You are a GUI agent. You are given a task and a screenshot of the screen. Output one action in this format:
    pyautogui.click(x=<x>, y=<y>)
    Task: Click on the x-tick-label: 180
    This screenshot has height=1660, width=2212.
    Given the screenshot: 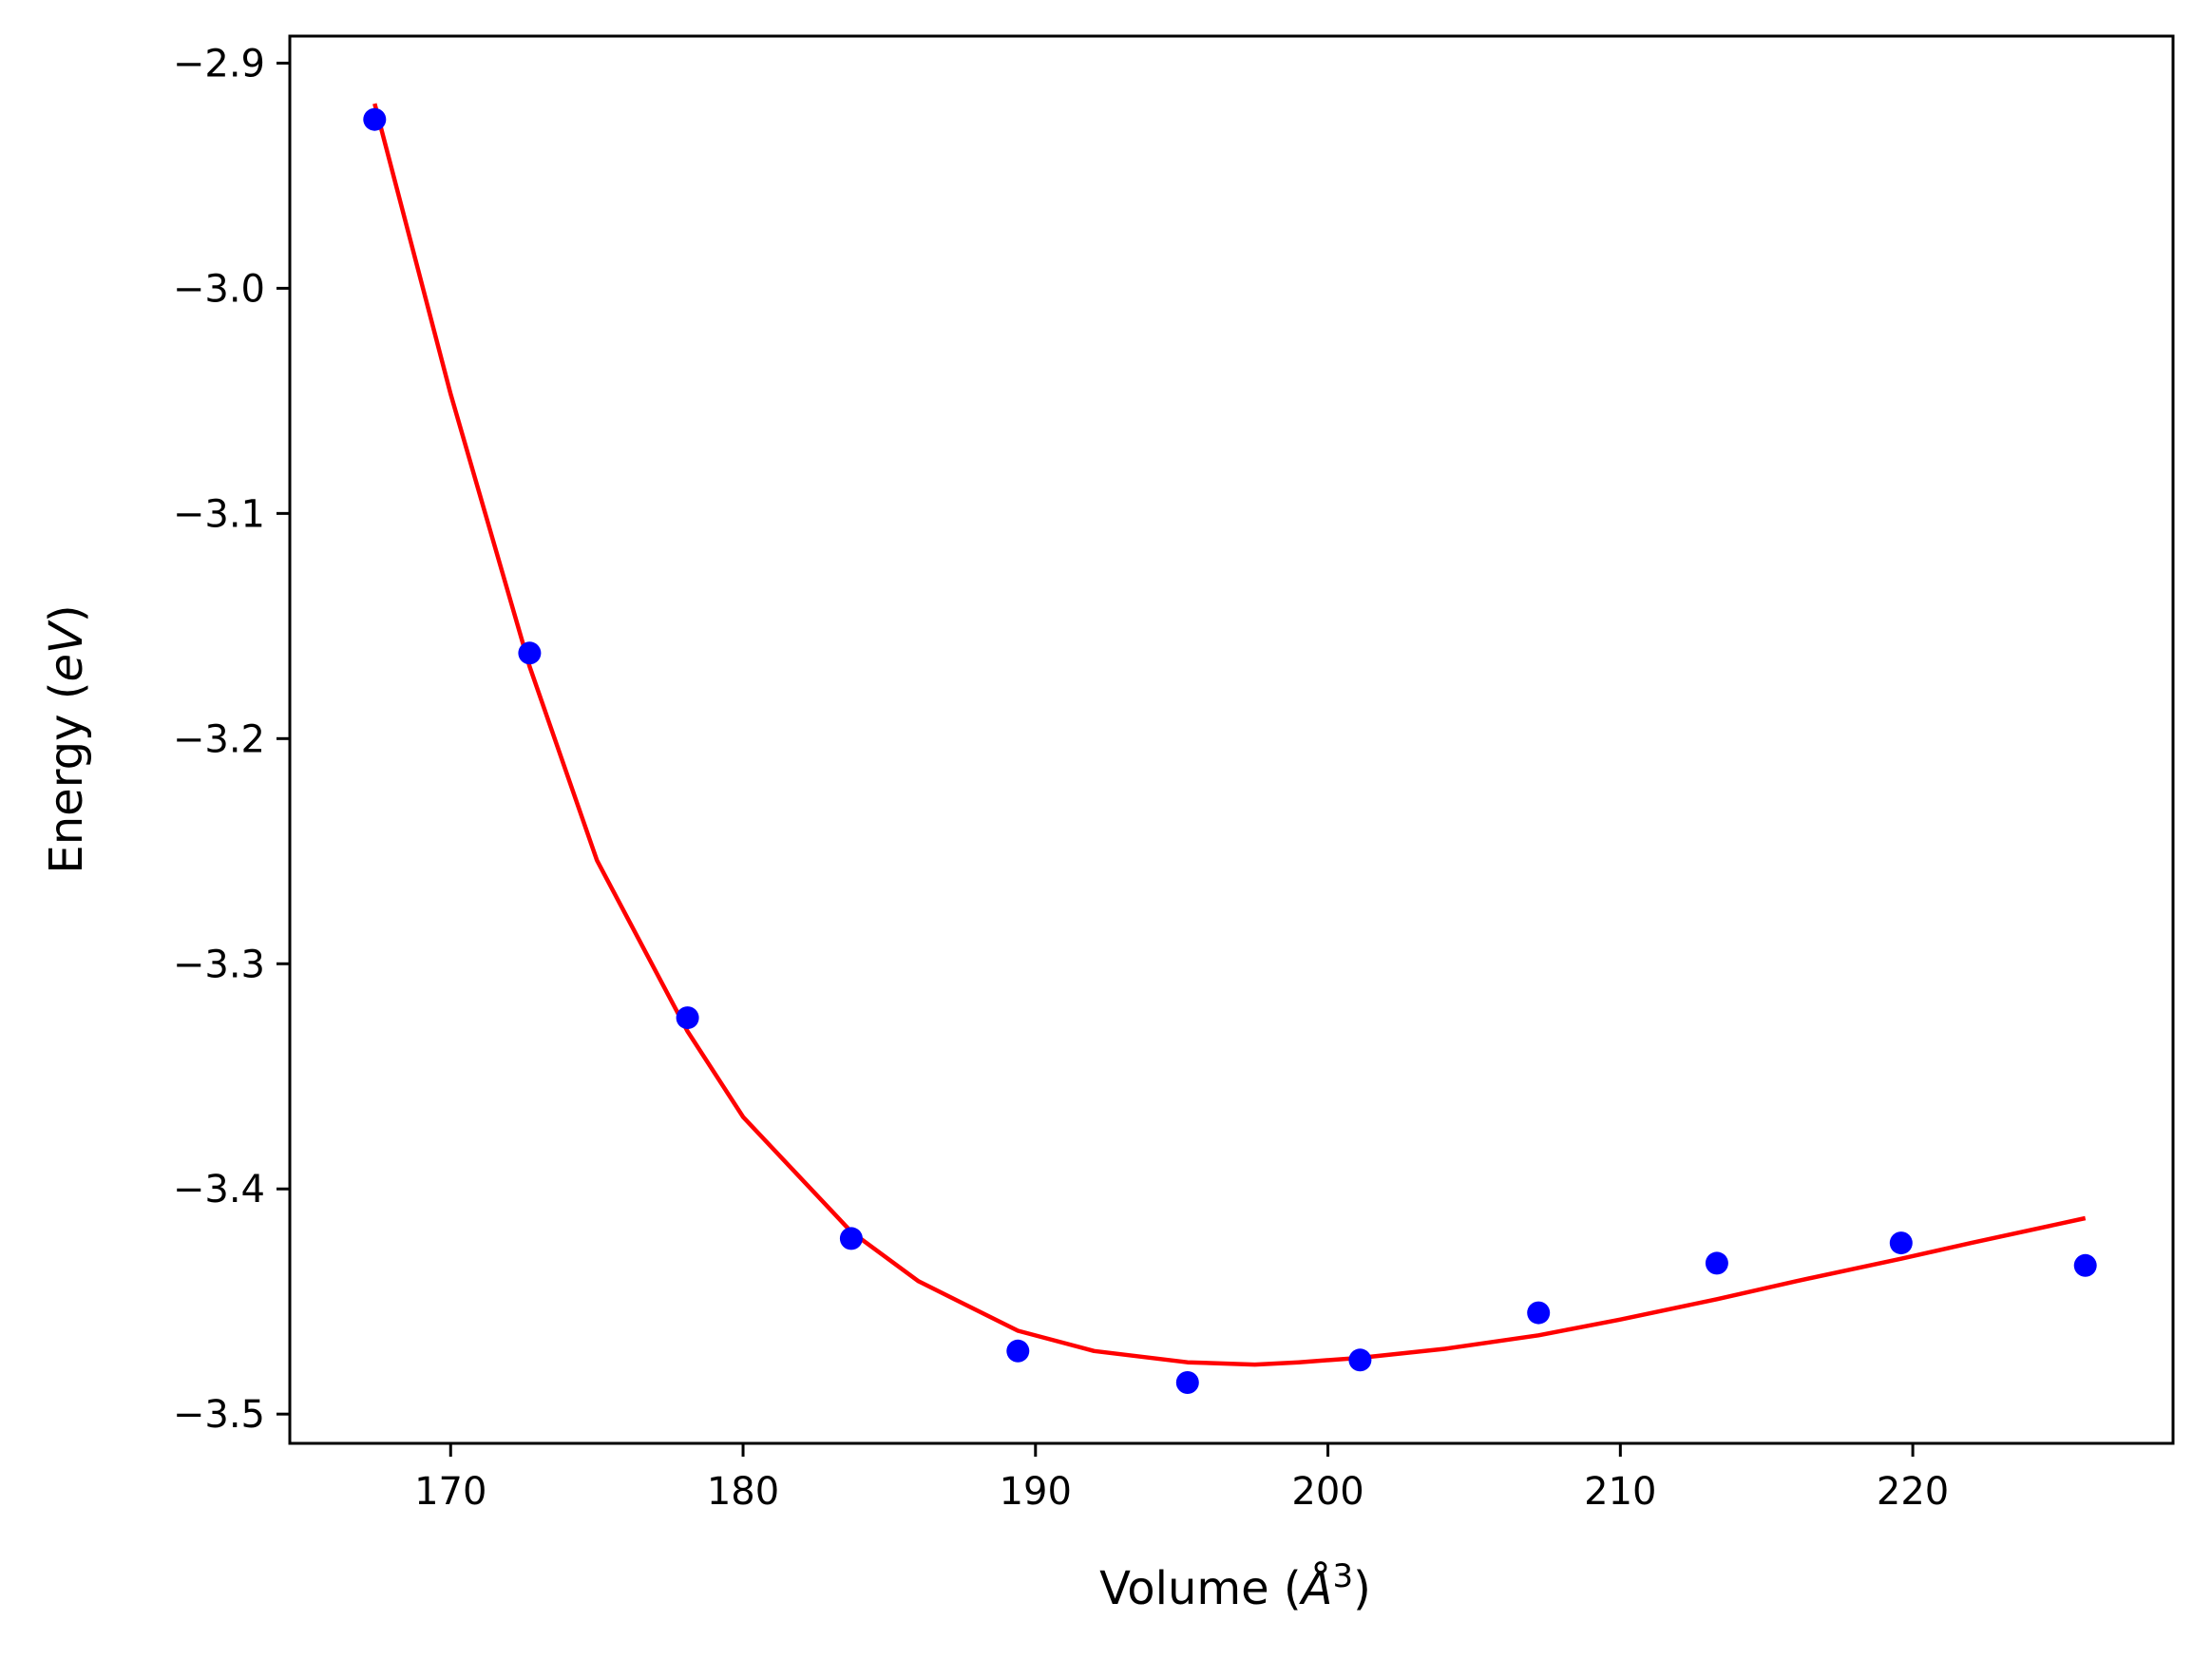 What is the action you would take?
    pyautogui.click(x=743, y=1492)
    